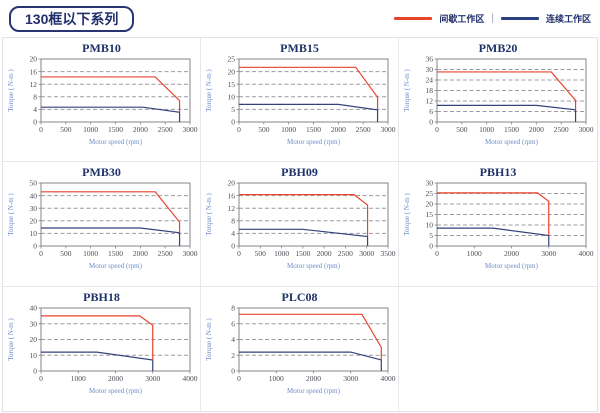  I want to click on svg-text: 4000, so click(189, 378).